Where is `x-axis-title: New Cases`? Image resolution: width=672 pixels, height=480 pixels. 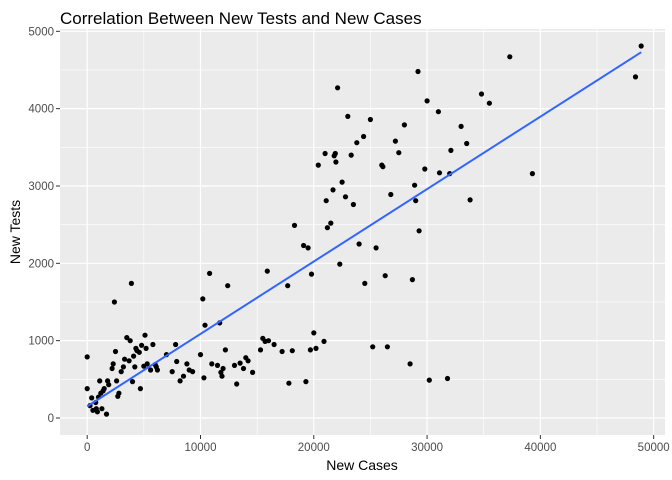 x-axis-title: New Cases is located at coordinates (362, 465).